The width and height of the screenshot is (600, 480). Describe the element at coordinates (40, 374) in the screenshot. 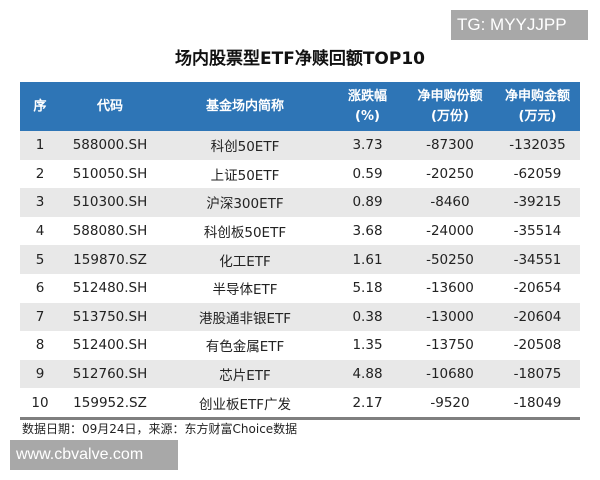

I see `cell-rank: 9` at that location.